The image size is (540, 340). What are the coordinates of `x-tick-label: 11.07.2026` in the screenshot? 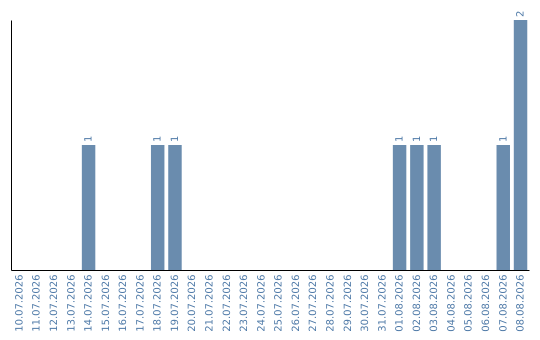 It's located at (37, 303).